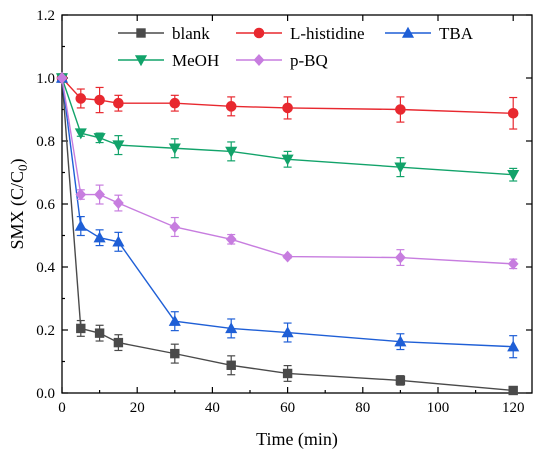  I want to click on x-tick-label: 0, so click(62, 408).